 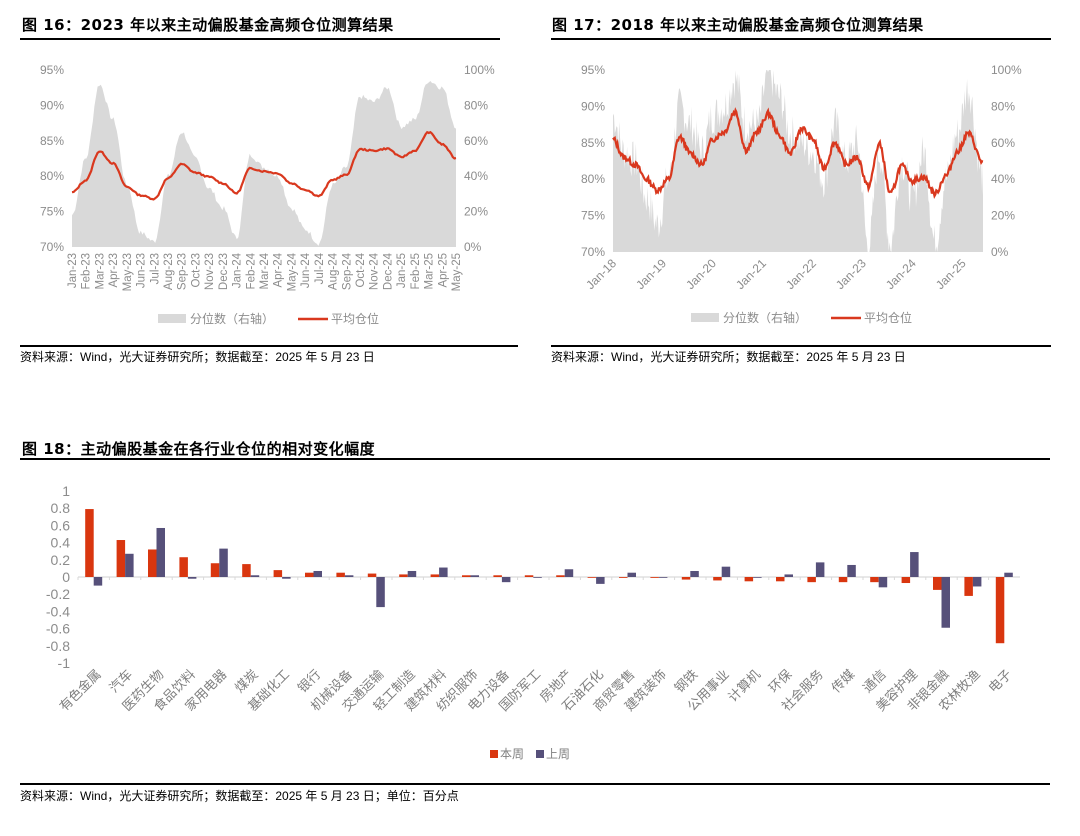 I want to click on x-axis-tick: Aug-23, so click(x=169, y=271).